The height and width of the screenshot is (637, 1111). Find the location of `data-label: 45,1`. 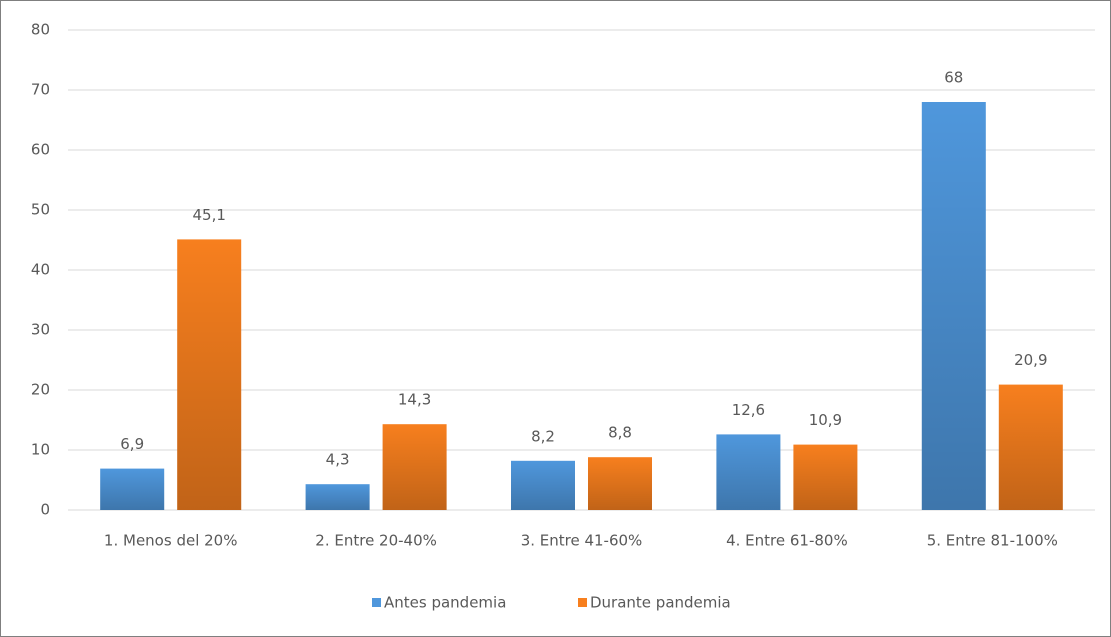

data-label: 45,1 is located at coordinates (208, 215).